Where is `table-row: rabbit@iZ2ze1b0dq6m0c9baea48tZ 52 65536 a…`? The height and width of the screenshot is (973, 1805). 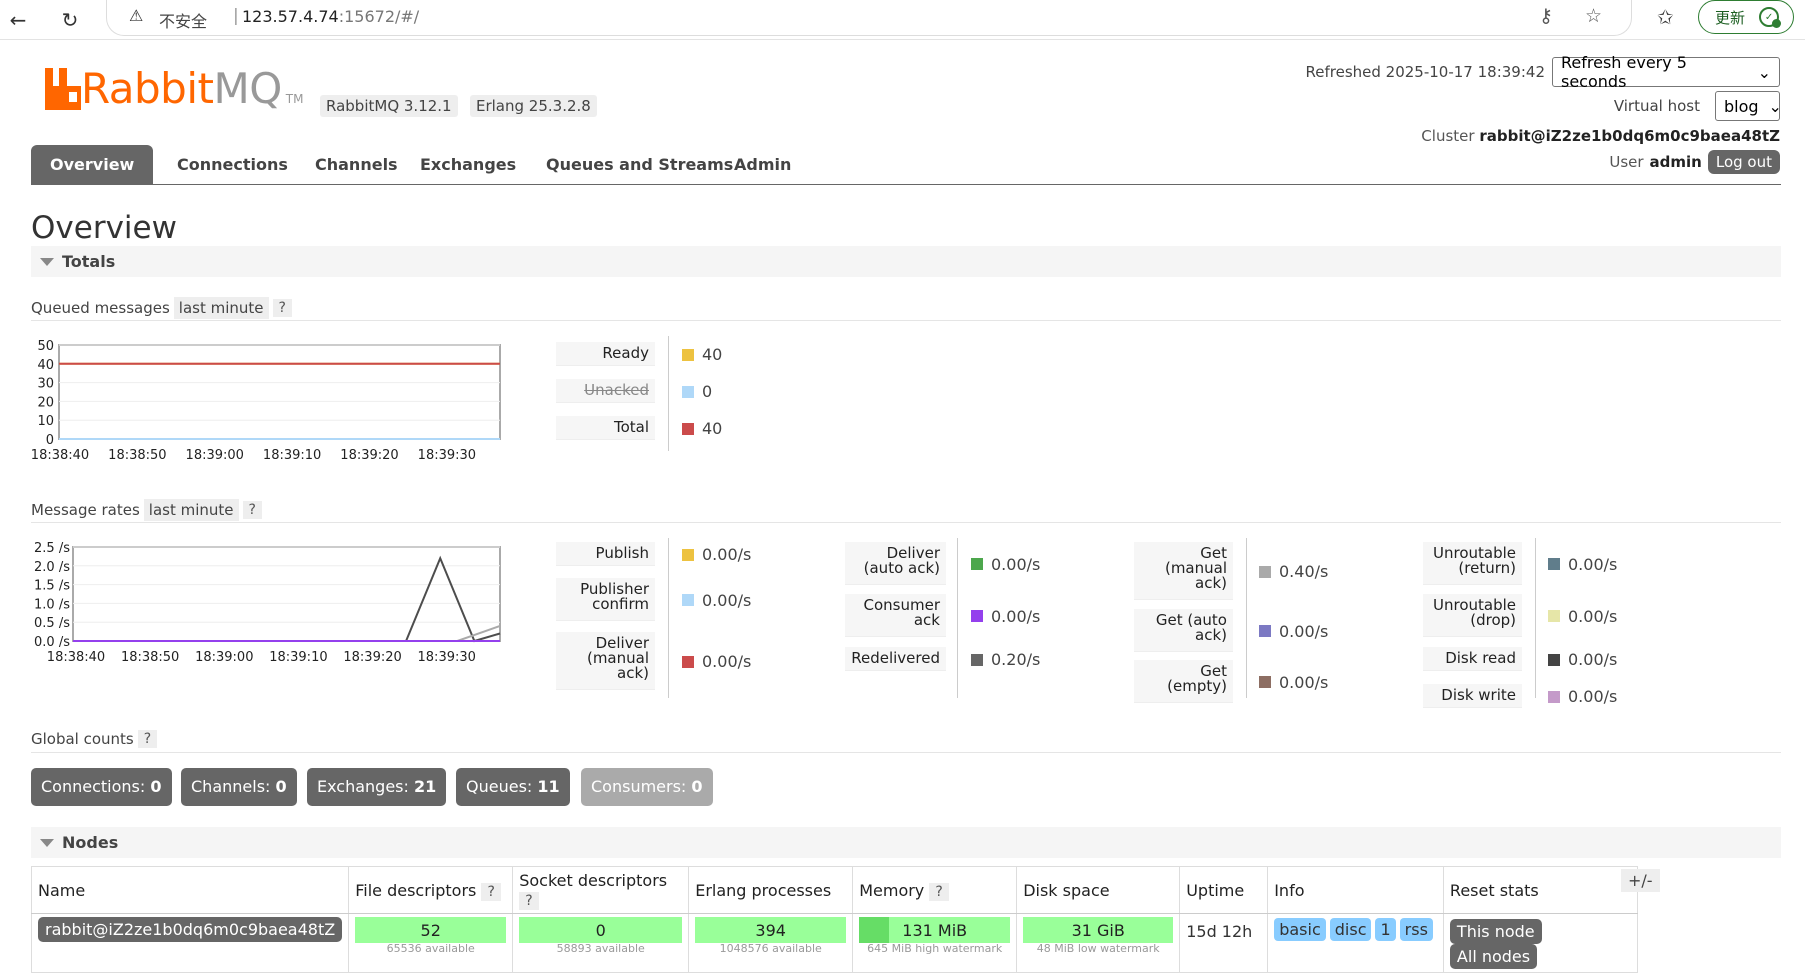 table-row: rabbit@iZ2ze1b0dq6m0c9baea48tZ 52 65536 a… is located at coordinates (834, 943).